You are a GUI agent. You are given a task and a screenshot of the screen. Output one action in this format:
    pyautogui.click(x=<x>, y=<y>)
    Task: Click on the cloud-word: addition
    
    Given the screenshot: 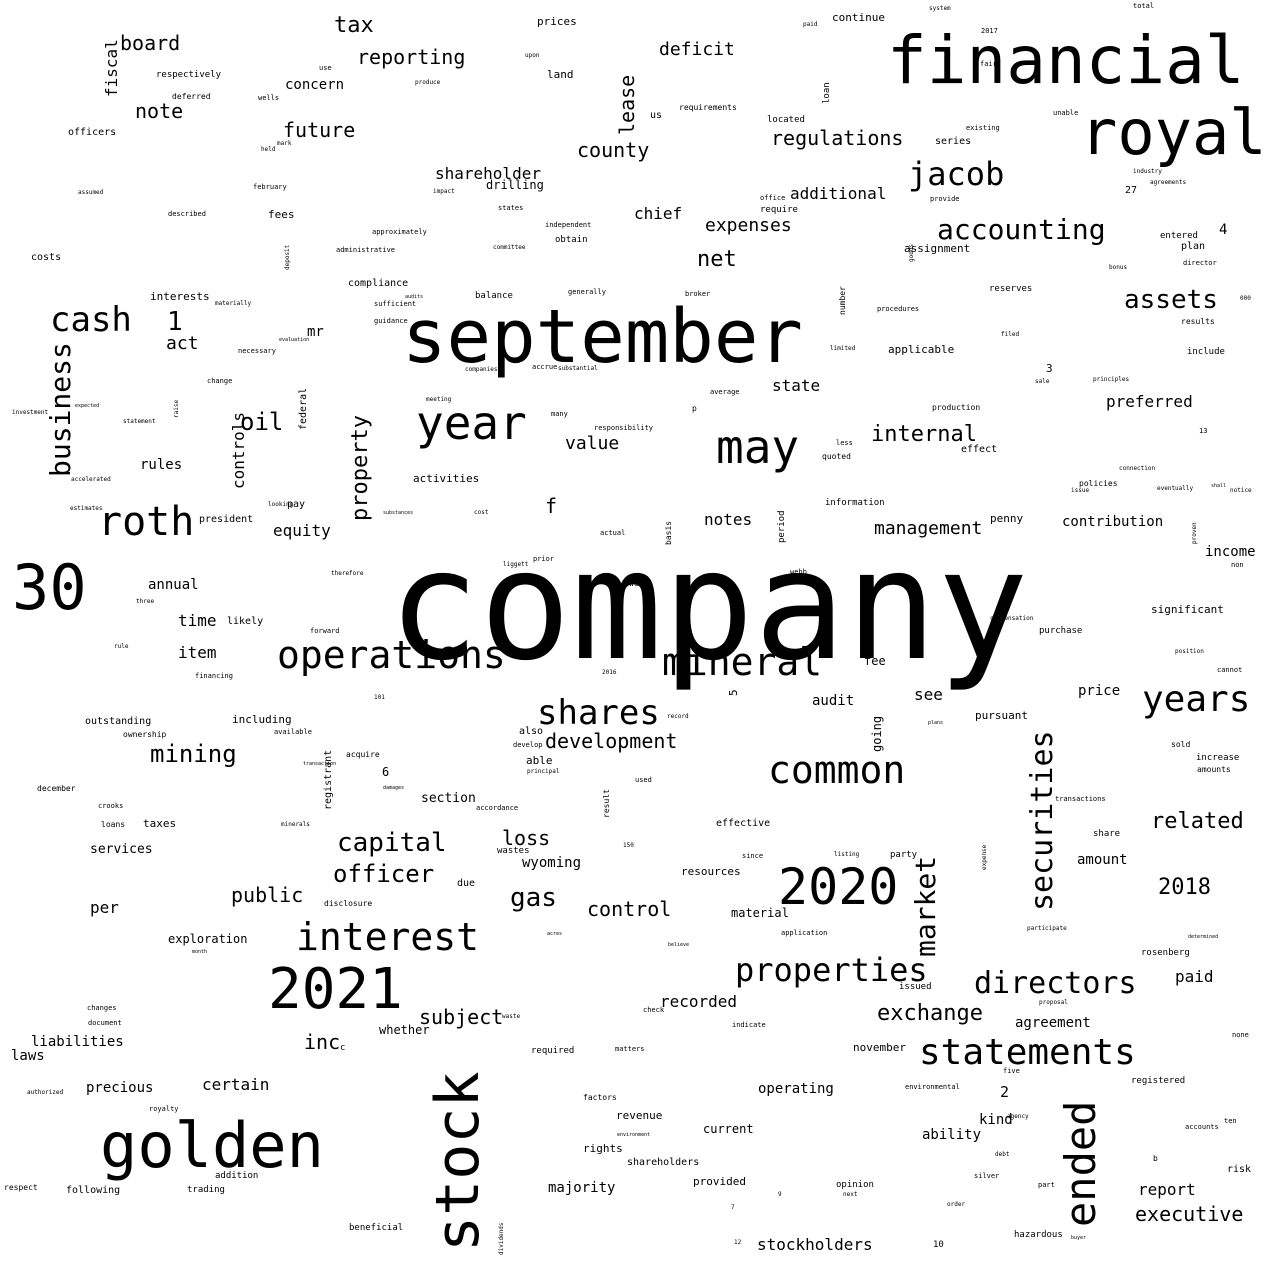 What is the action you would take?
    pyautogui.click(x=237, y=1176)
    